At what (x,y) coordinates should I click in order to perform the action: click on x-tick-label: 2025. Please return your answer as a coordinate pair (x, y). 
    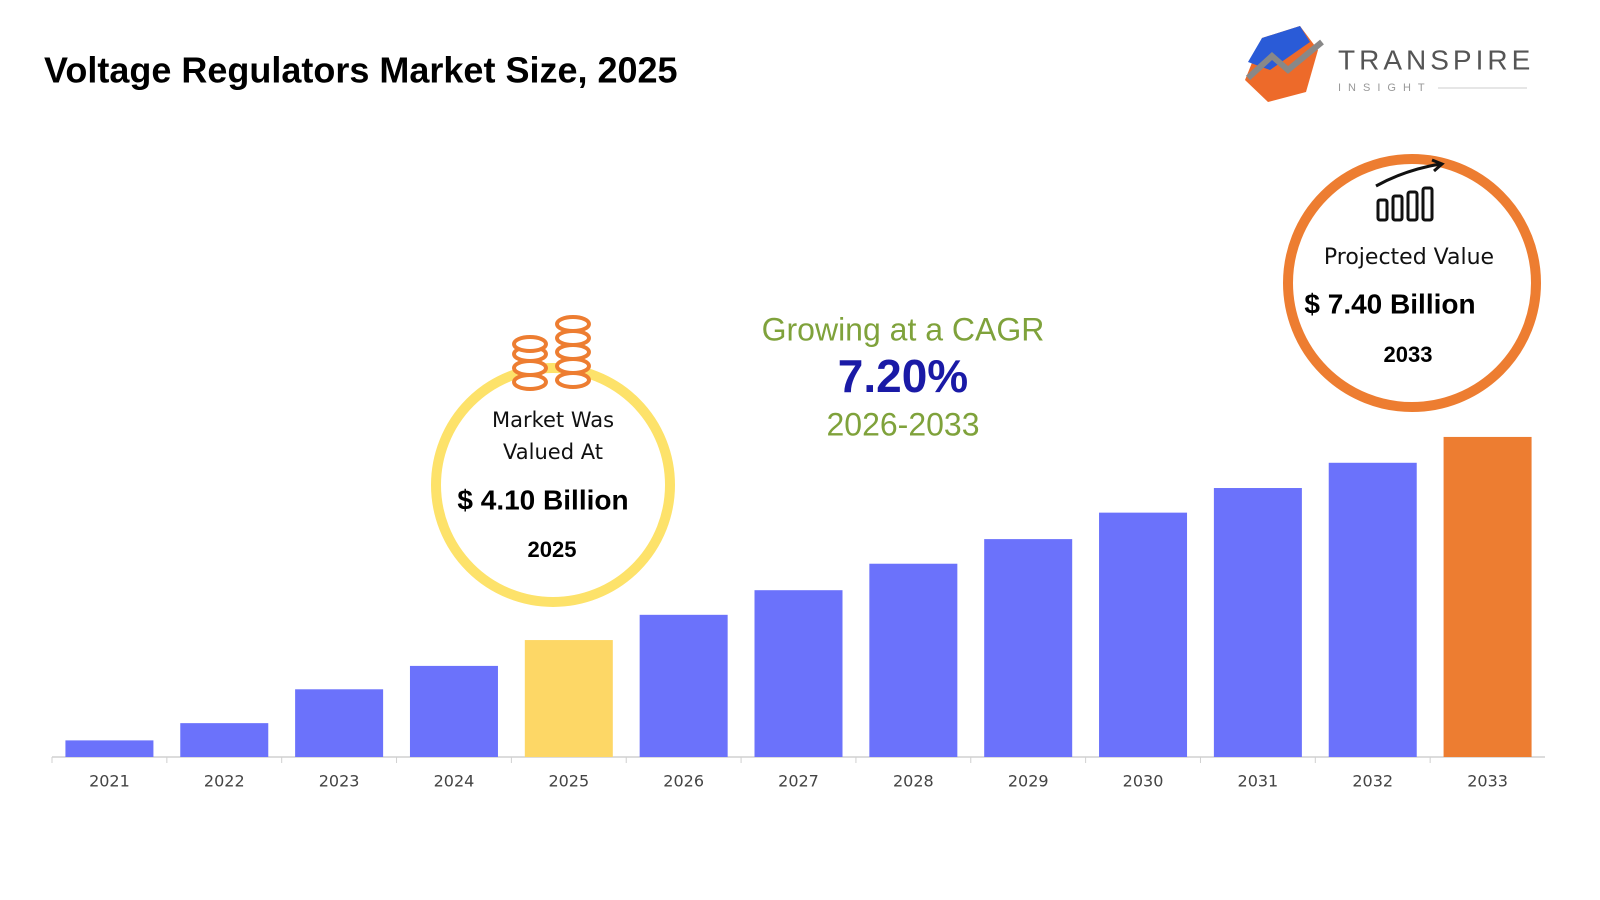
    Looking at the image, I should click on (568, 781).